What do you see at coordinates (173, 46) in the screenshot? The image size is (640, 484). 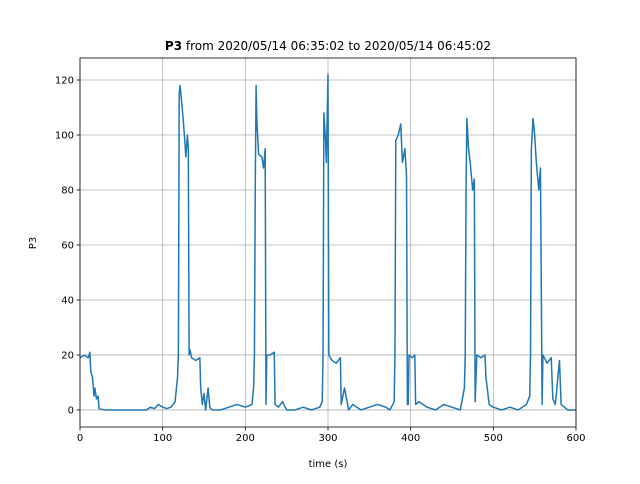 I see `title-name: P3` at bounding box center [173, 46].